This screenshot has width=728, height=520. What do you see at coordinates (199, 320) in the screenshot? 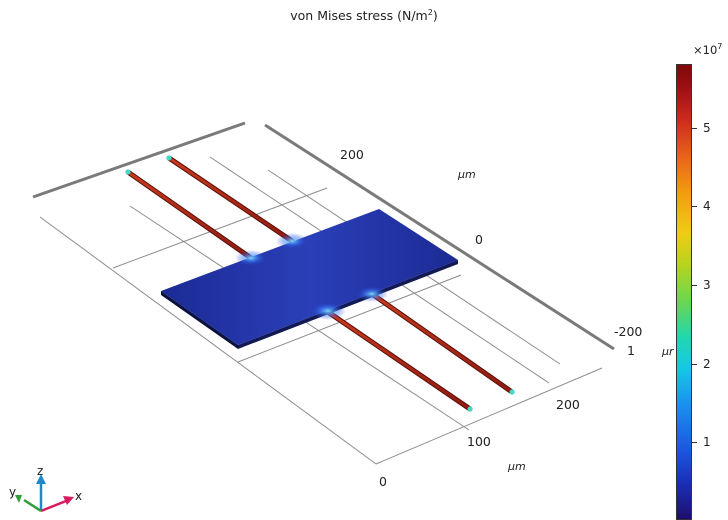
I see `plate-side` at bounding box center [199, 320].